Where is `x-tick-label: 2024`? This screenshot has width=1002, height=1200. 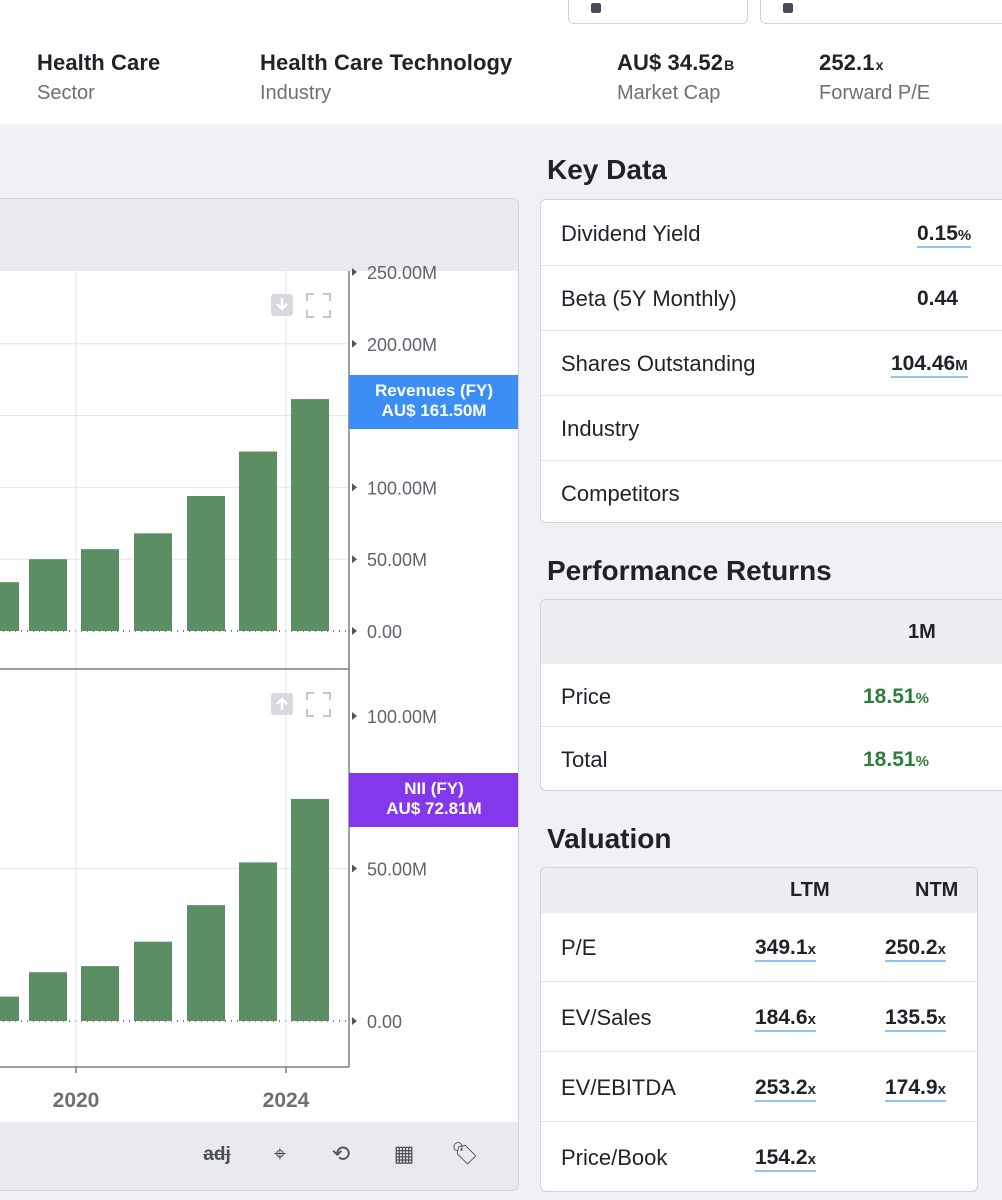
x-tick-label: 2024 is located at coordinates (286, 1100).